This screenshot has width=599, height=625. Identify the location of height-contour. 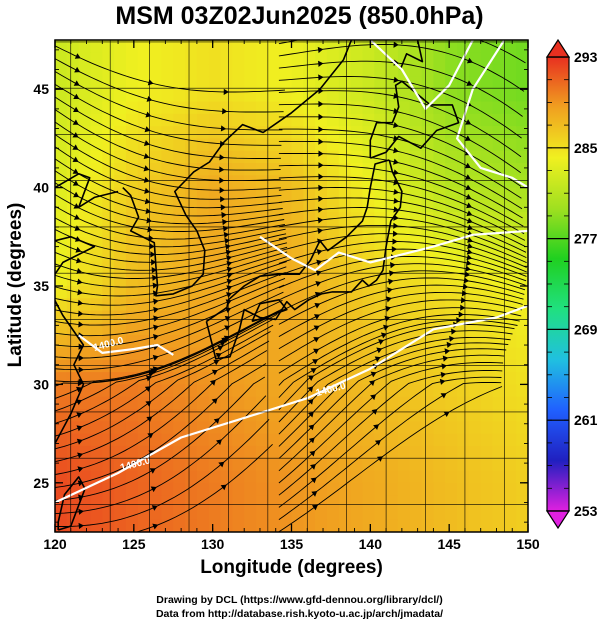
(492, 114).